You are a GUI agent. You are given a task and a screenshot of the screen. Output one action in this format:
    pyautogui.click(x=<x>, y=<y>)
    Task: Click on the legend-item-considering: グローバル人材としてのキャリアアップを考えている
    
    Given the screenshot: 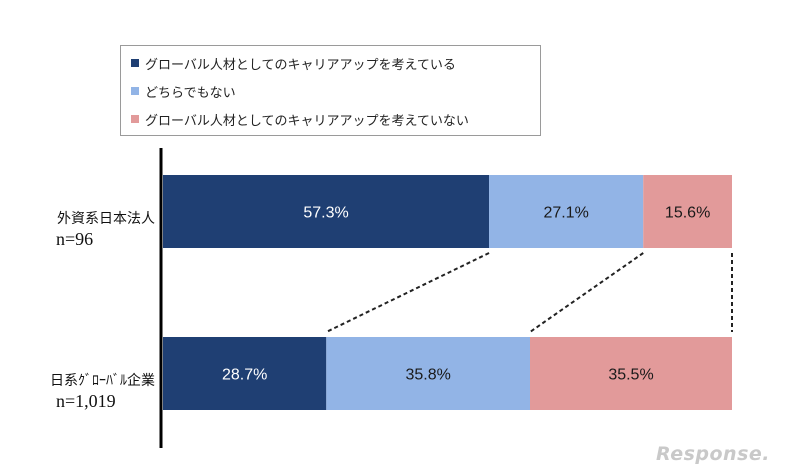 What is the action you would take?
    pyautogui.click(x=293, y=63)
    